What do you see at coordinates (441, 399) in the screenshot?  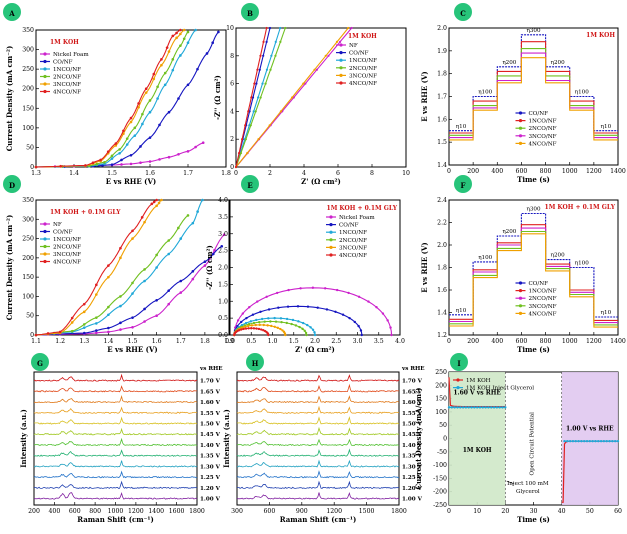 I see `y-tick-label: 150` at bounding box center [441, 399].